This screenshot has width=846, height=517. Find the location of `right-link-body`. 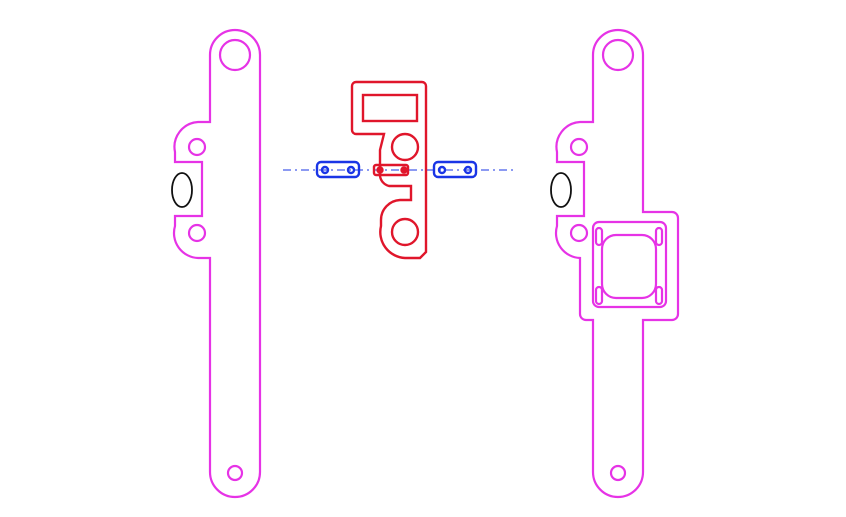

right-link-body is located at coordinates (455, 169).